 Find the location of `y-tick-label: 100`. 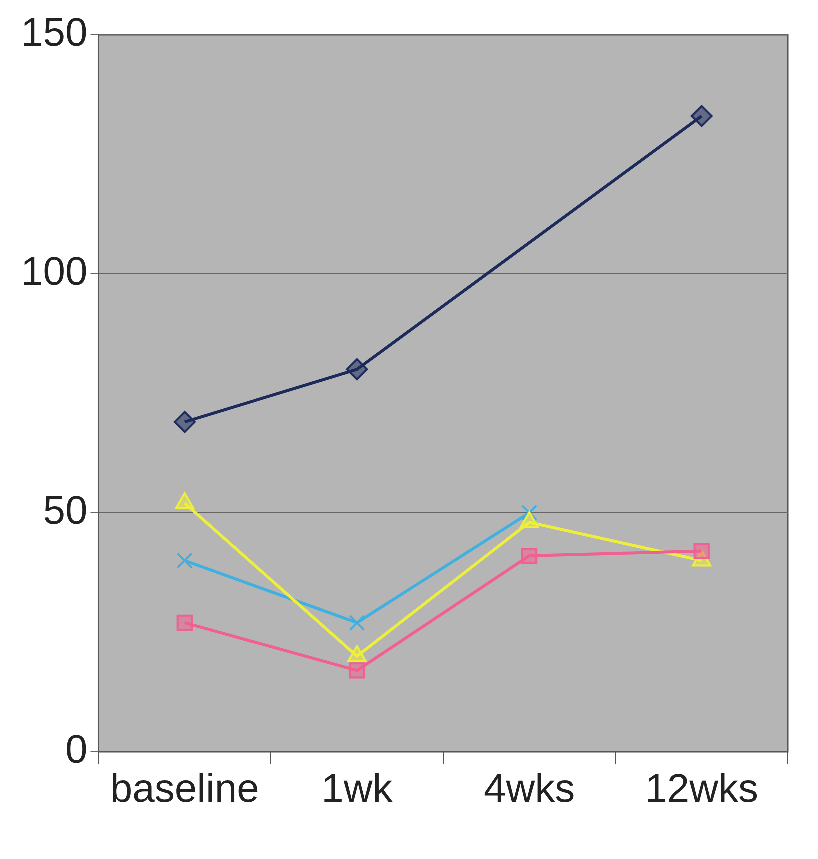

y-tick-label: 100 is located at coordinates (54, 272).